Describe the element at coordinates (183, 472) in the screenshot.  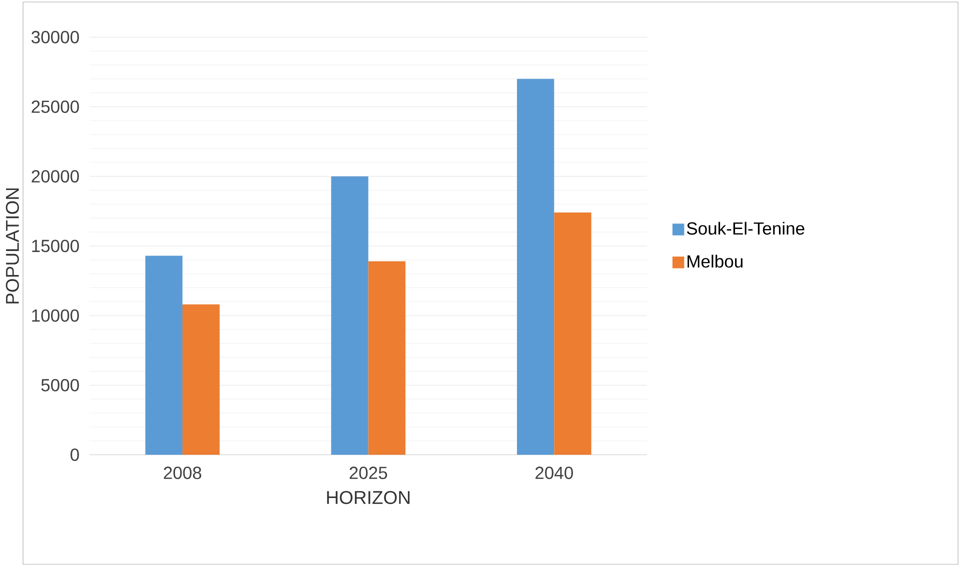
I see `x-tick-label: 2008` at that location.